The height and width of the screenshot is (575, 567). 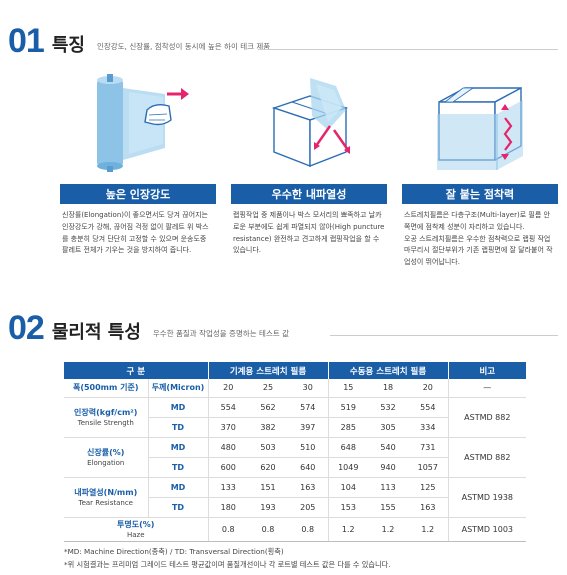 I want to click on note-cell: ASTMD 1938, so click(x=487, y=497).